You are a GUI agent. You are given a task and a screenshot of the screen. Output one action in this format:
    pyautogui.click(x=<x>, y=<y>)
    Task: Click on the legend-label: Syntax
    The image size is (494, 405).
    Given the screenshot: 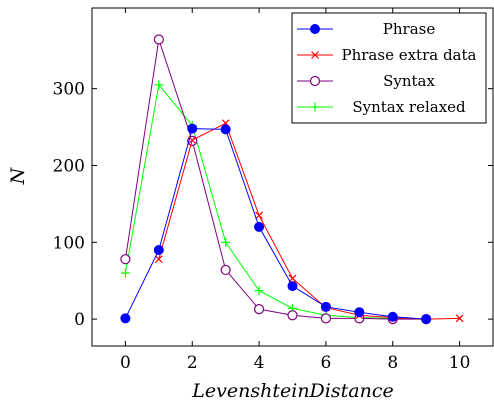 What is the action you would take?
    pyautogui.click(x=409, y=81)
    